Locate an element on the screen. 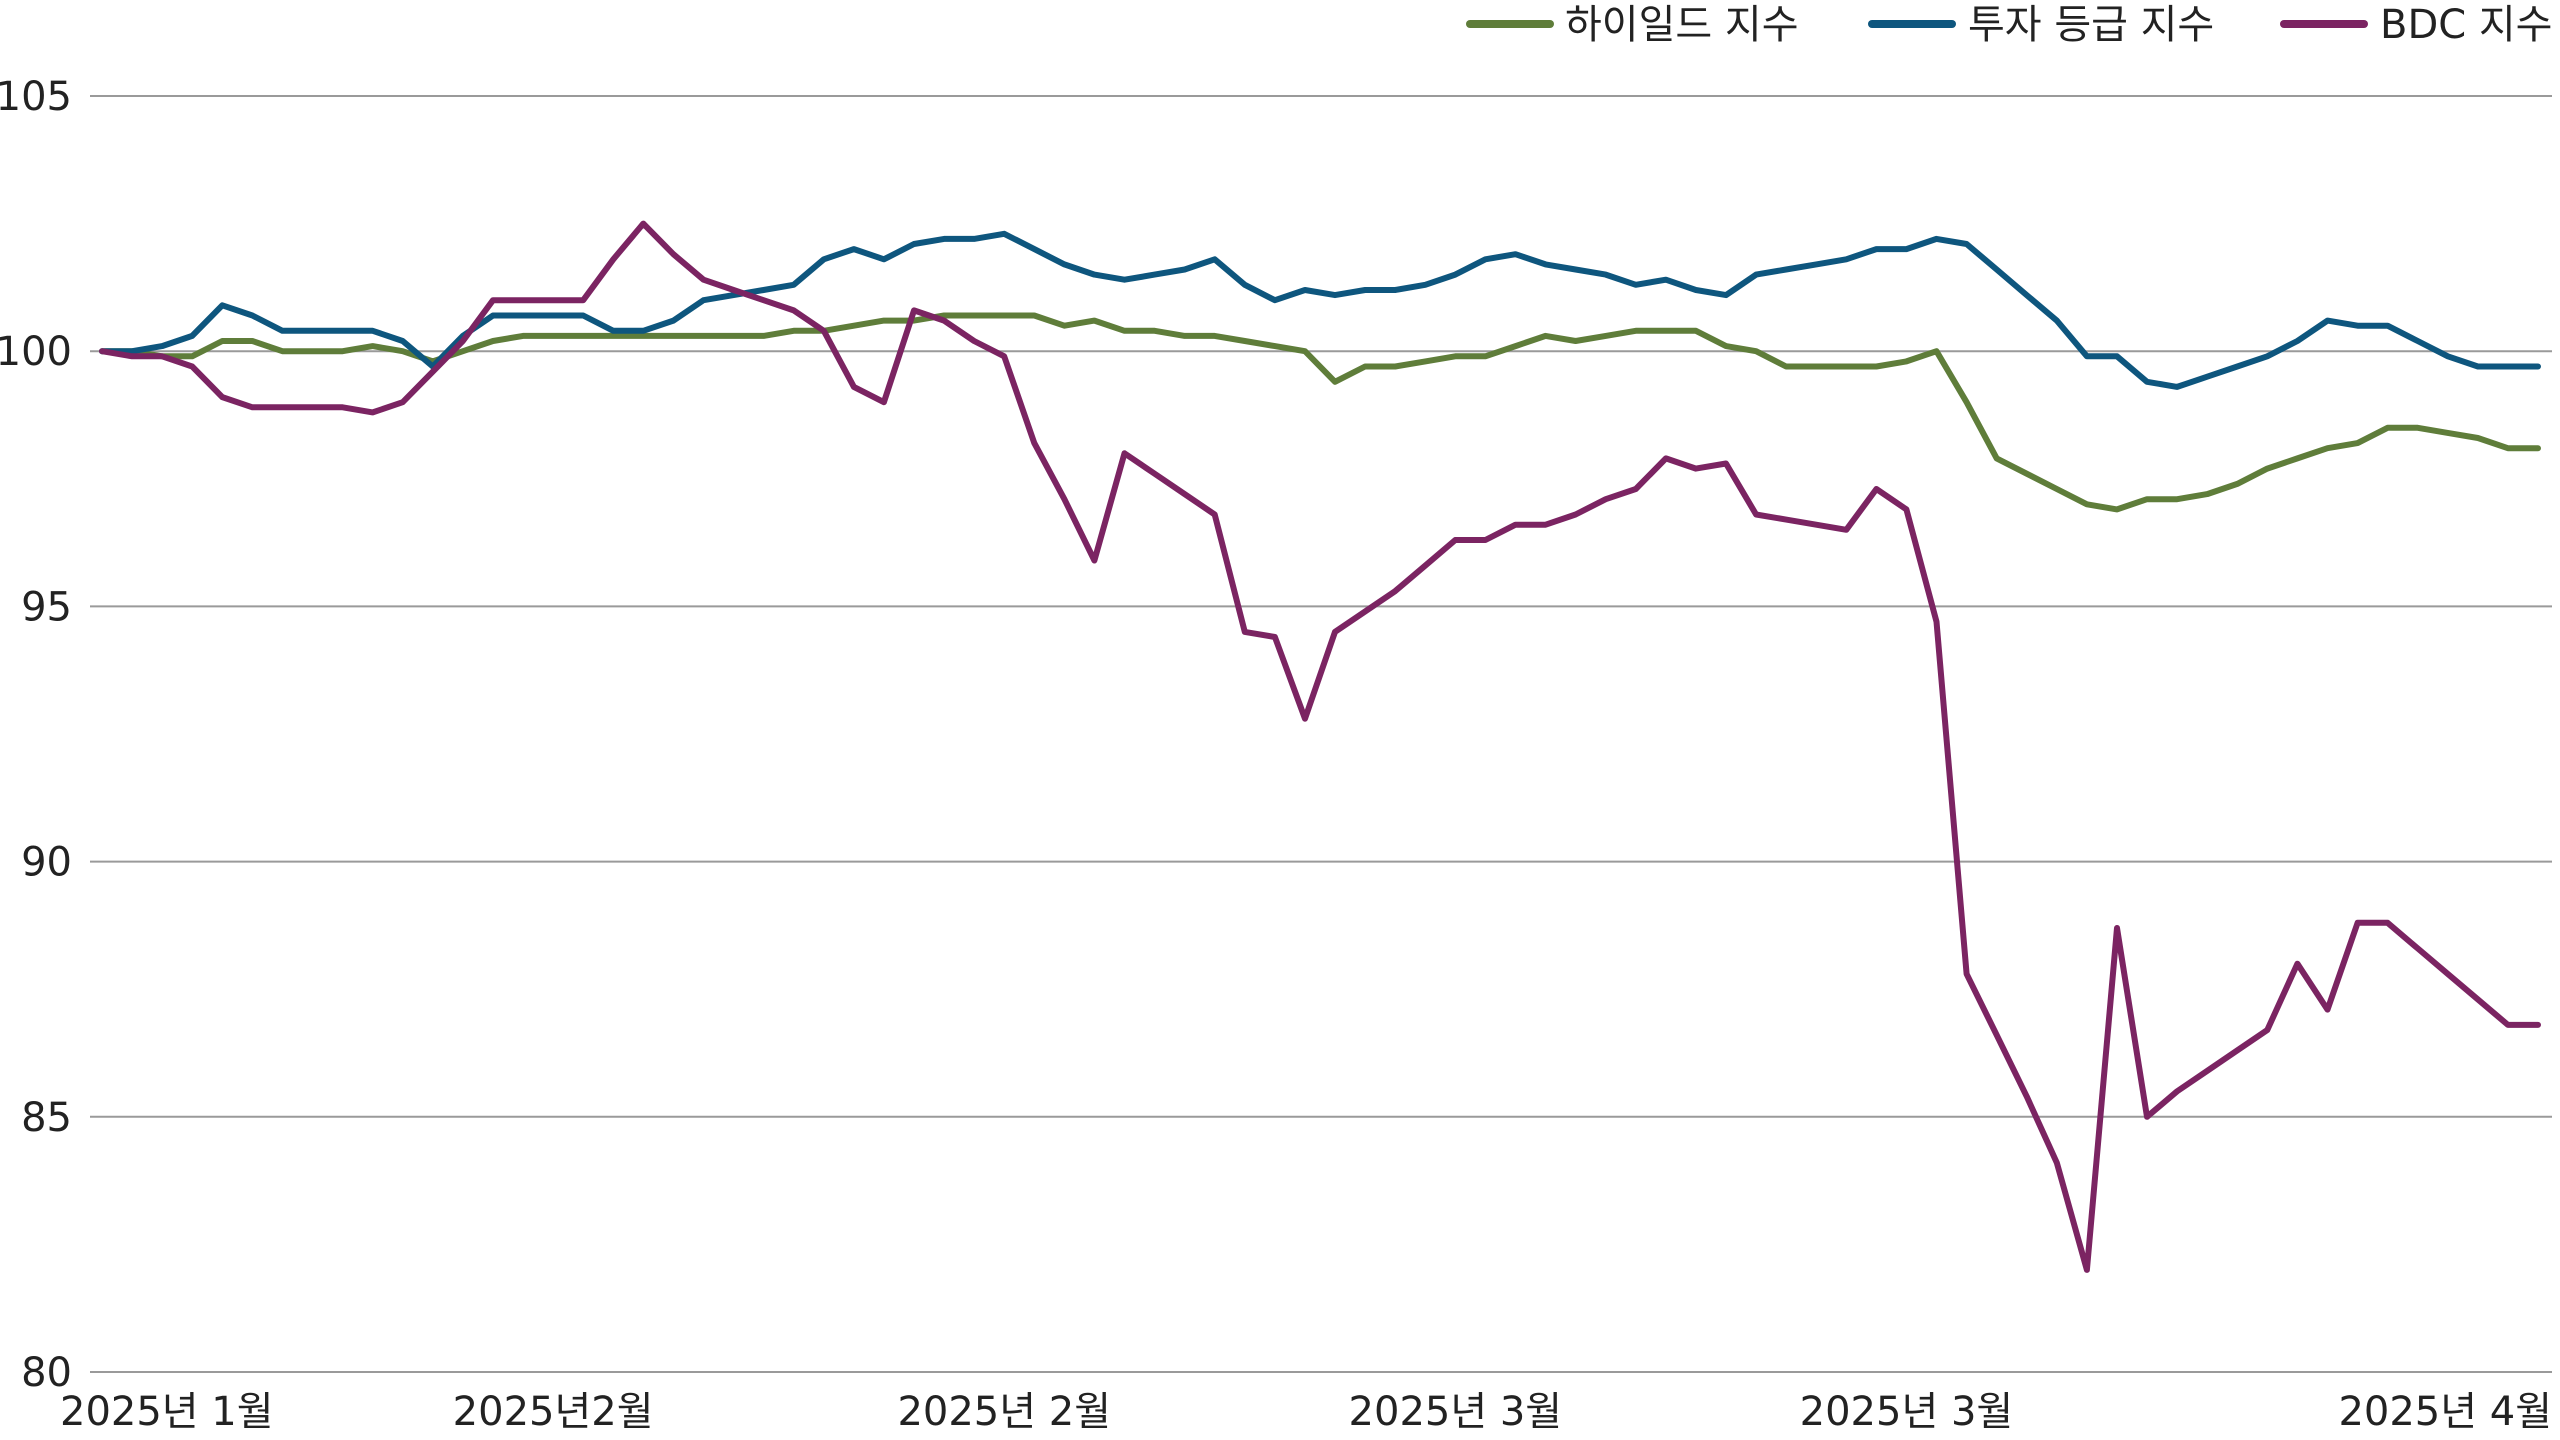 This screenshot has width=2560, height=1440. y-tick-label: 80 is located at coordinates (46, 1373).